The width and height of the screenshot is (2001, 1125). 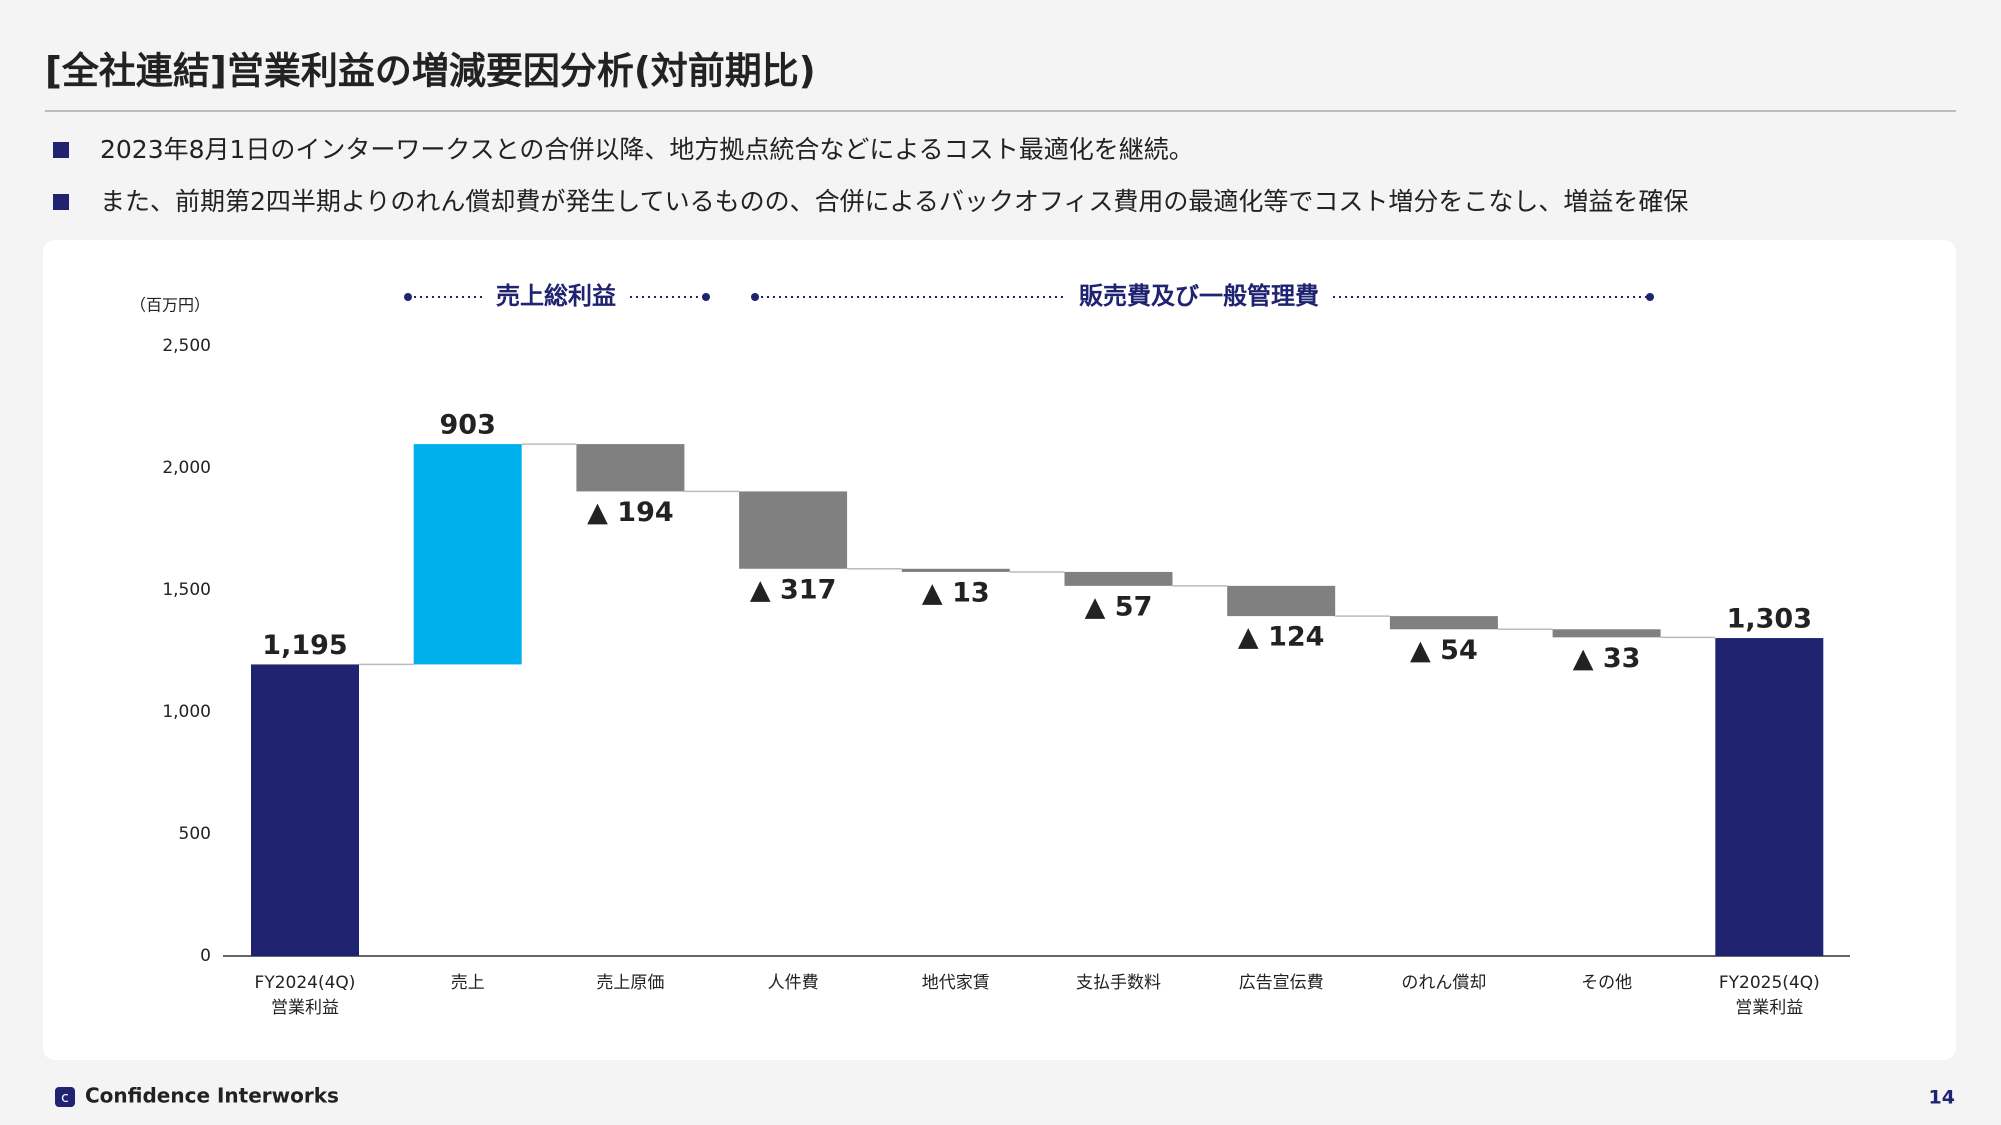 I want to click on group-label: 販売費及び一般管理費, so click(x=1199, y=296).